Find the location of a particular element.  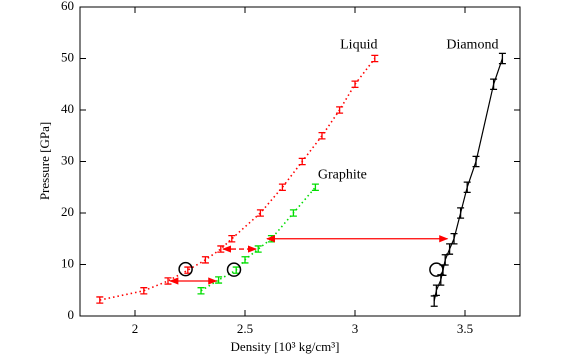

x-tick-label: 3.5 is located at coordinates (465, 328).